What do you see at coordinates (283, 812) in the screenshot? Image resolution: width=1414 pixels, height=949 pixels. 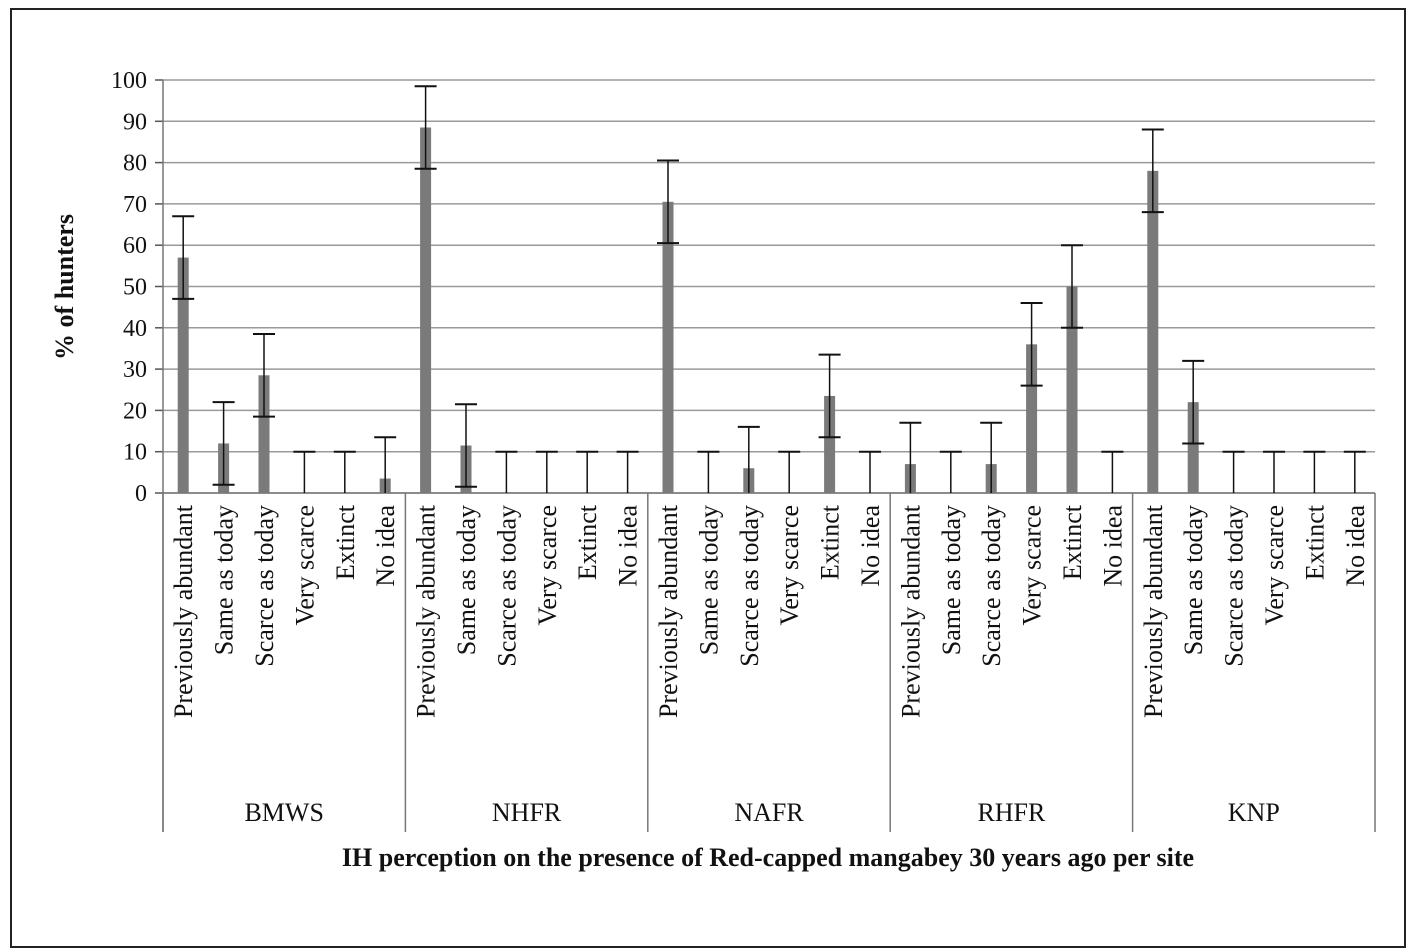 I see `group-label-bmws: BMWS` at bounding box center [283, 812].